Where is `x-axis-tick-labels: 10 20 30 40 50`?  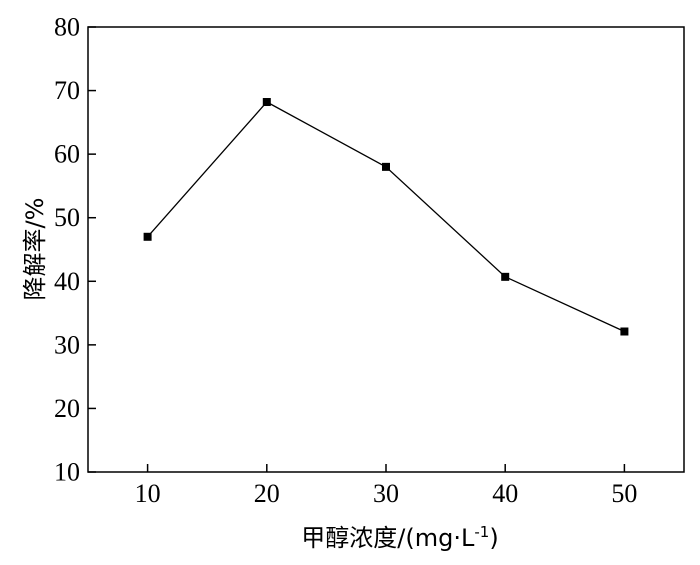 x-axis-tick-labels: 10 20 30 40 50 is located at coordinates (386, 493).